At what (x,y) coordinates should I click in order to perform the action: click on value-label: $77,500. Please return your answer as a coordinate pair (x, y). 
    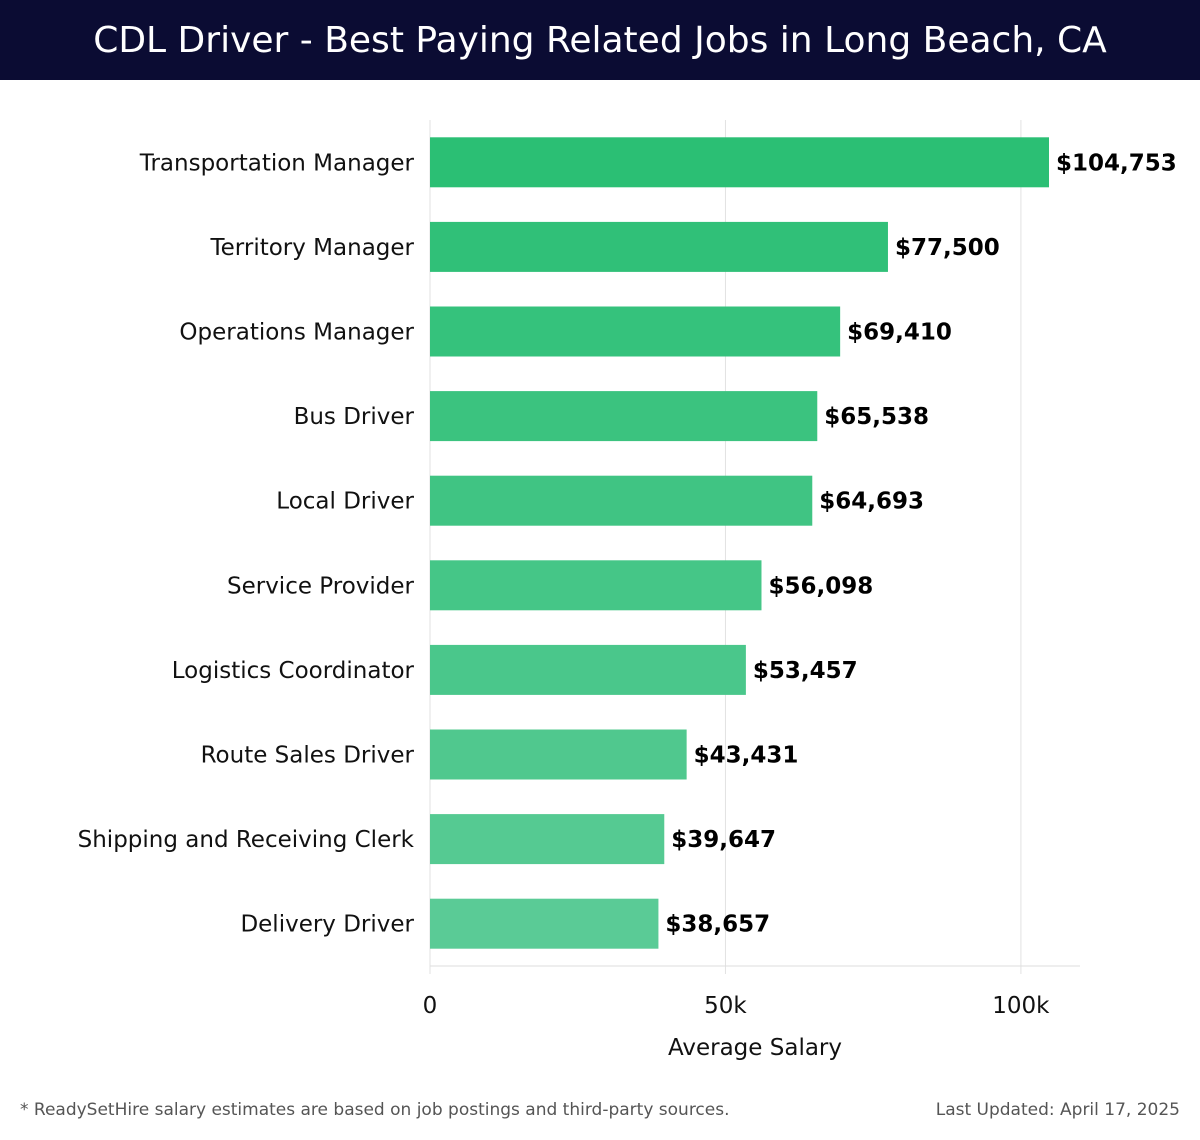
    Looking at the image, I should click on (947, 248).